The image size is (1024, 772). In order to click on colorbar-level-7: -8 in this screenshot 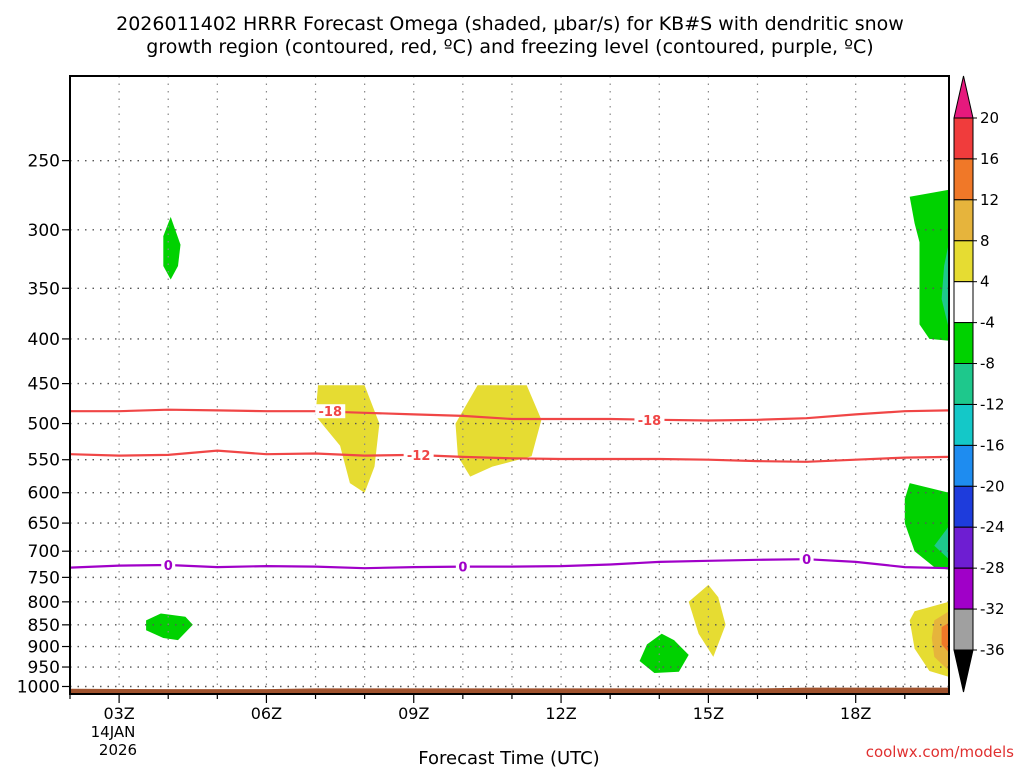, I will do `click(987, 364)`.